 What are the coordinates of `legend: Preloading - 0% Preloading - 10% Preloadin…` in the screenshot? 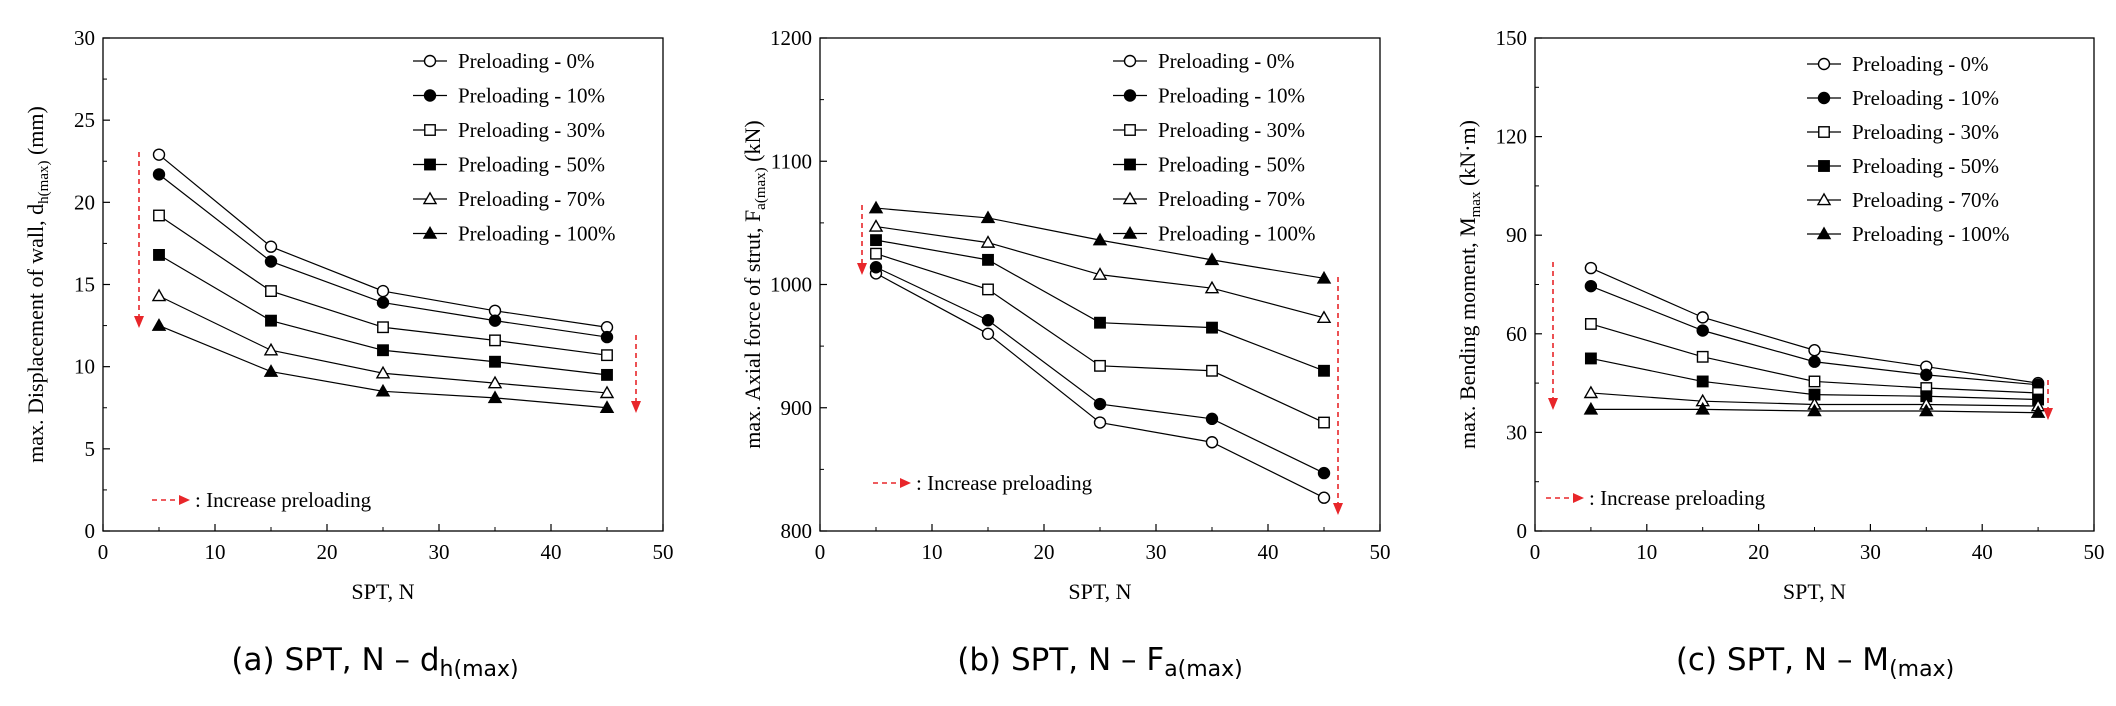 It's located at (1214, 147).